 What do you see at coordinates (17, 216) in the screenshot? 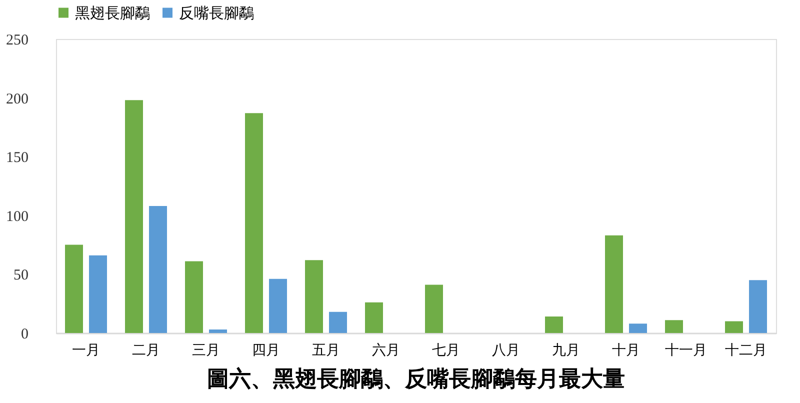
I see `y-tick-label: 100` at bounding box center [17, 216].